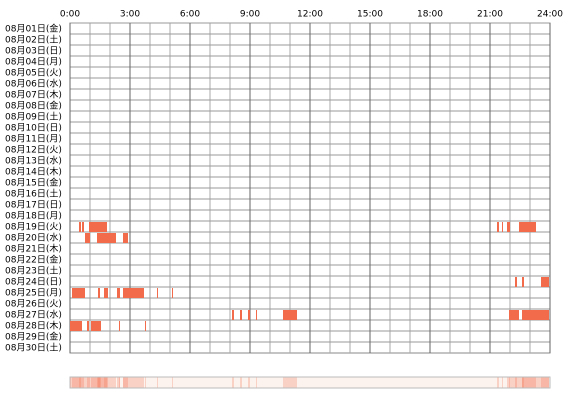 Image resolution: width=570 pixels, height=400 pixels. I want to click on row-label: 08月28日(木), so click(33, 326).